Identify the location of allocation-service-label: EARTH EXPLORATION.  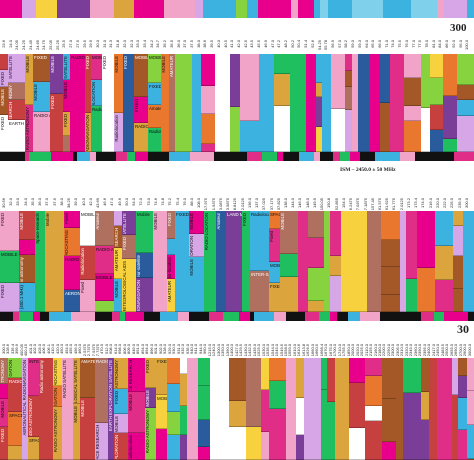
(116, 447).